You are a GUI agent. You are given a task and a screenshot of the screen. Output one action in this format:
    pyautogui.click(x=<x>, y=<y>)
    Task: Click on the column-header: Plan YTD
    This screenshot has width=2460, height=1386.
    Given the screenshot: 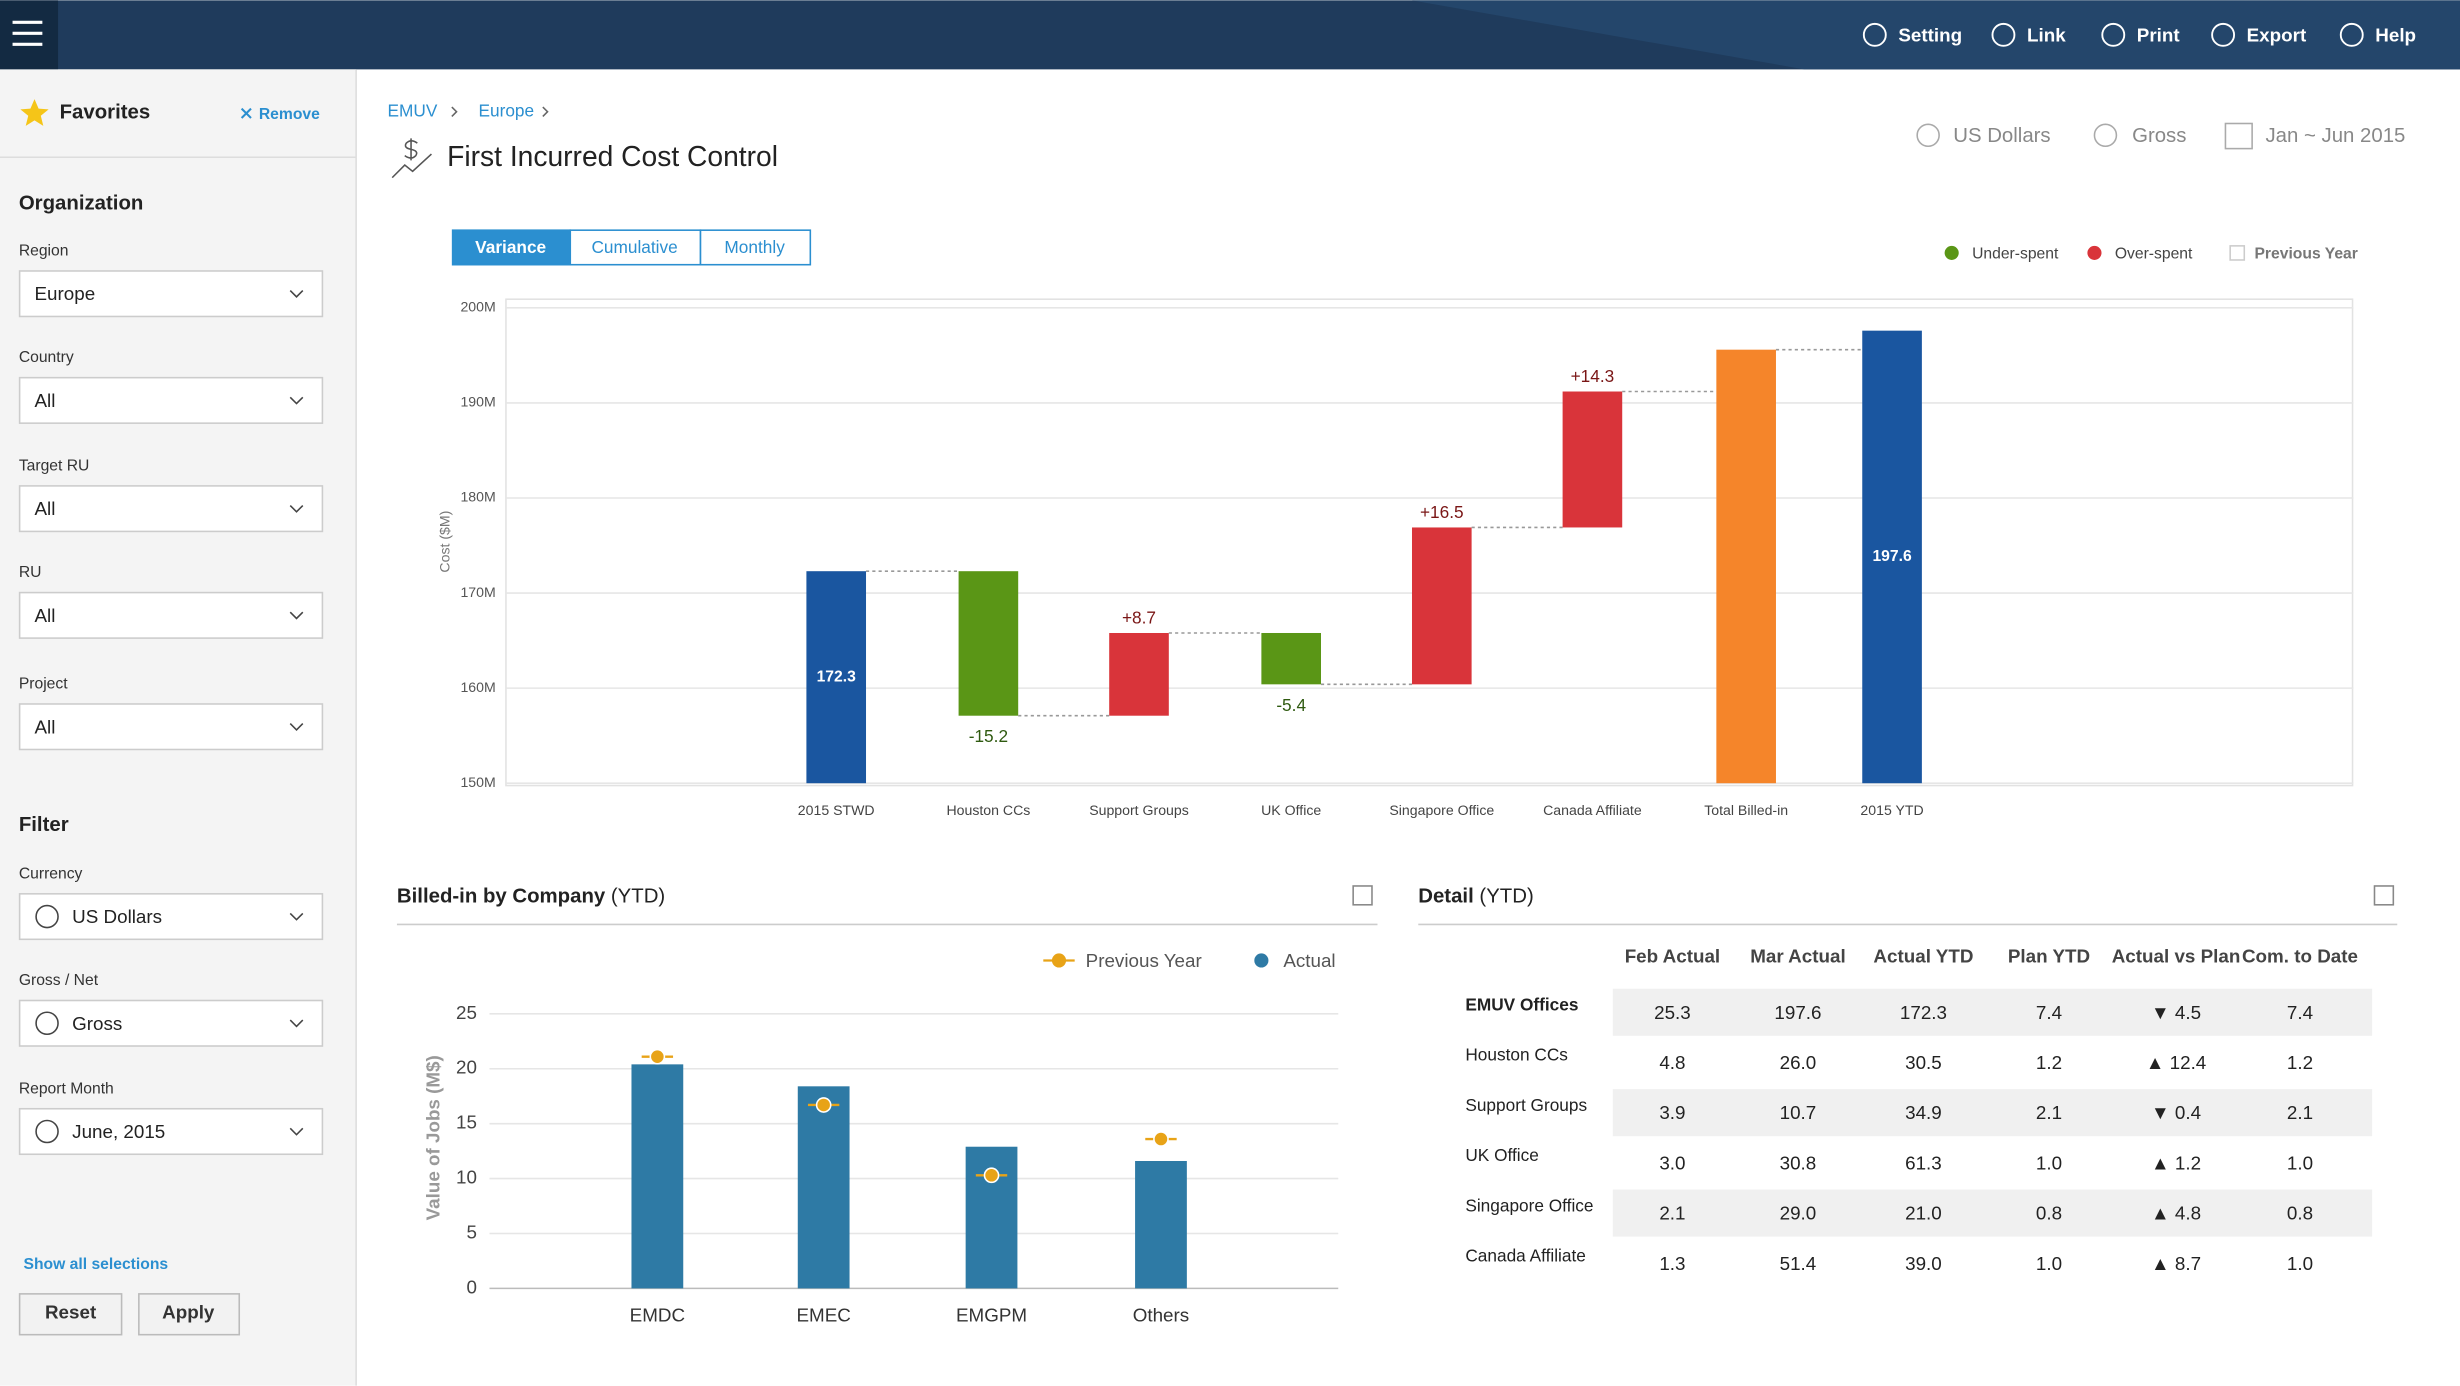 What is the action you would take?
    pyautogui.click(x=2049, y=955)
    